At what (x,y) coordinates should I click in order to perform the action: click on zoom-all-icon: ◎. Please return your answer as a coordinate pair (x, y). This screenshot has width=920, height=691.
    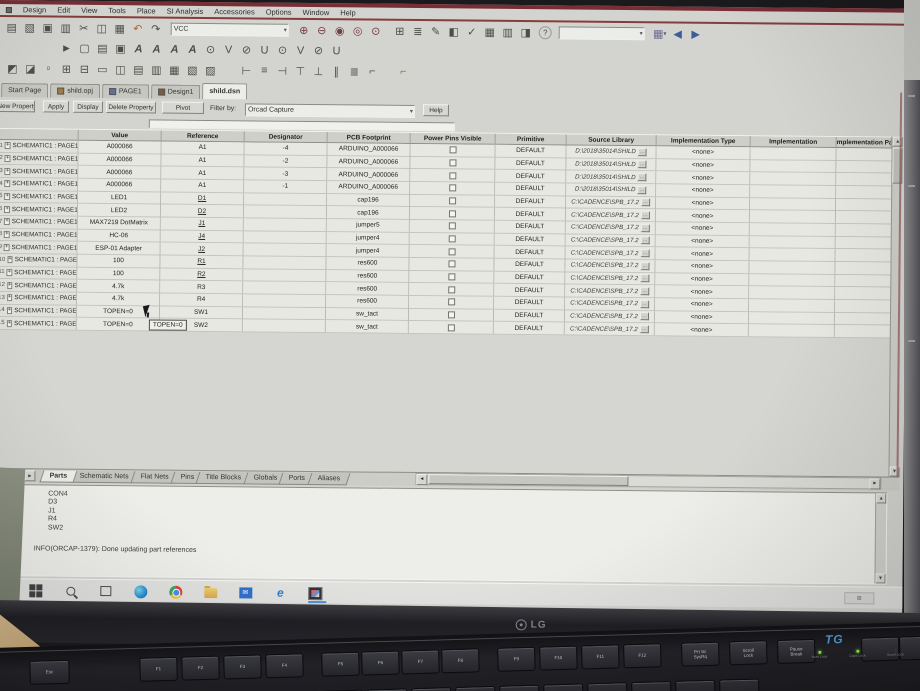
    Looking at the image, I should click on (357, 31).